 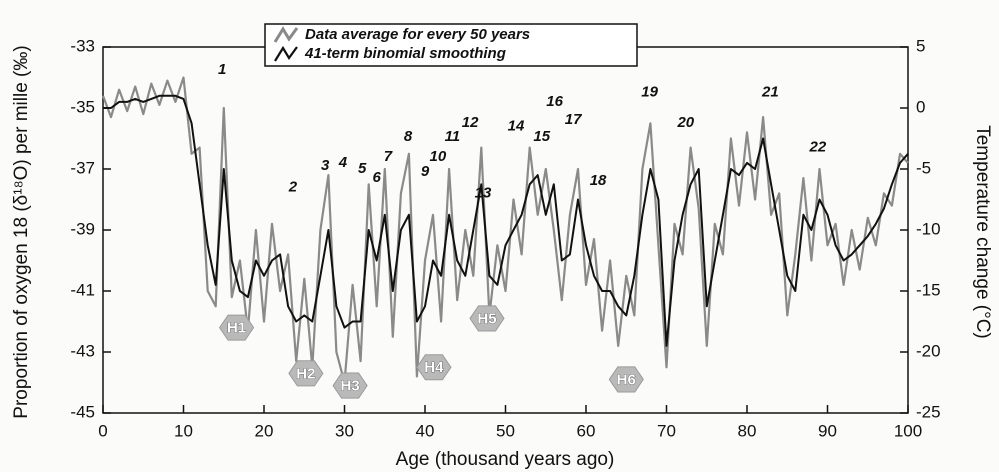 What do you see at coordinates (325, 165) in the screenshot?
I see `event-number: 3` at bounding box center [325, 165].